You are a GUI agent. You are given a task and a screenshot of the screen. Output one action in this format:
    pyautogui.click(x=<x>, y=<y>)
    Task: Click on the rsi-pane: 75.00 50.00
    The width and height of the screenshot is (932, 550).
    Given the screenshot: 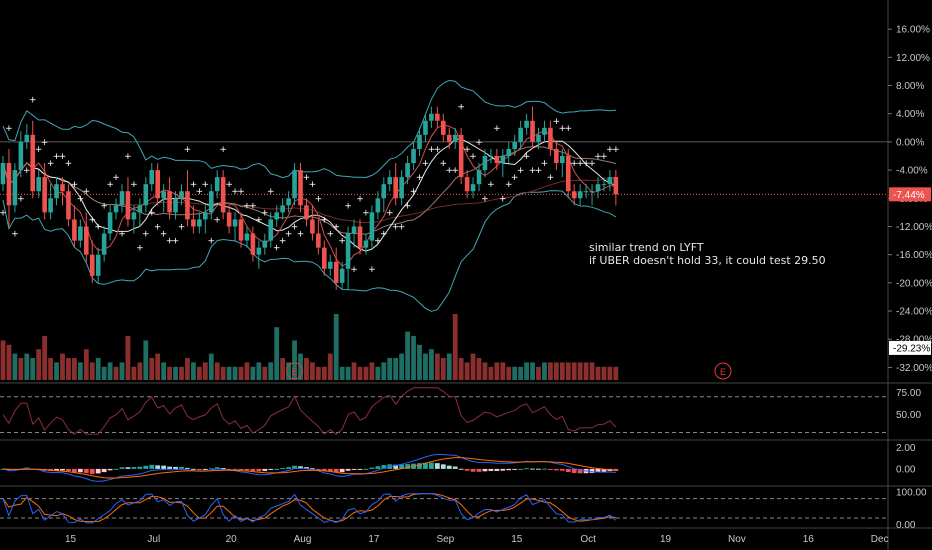 What is the action you would take?
    pyautogui.click(x=460, y=411)
    